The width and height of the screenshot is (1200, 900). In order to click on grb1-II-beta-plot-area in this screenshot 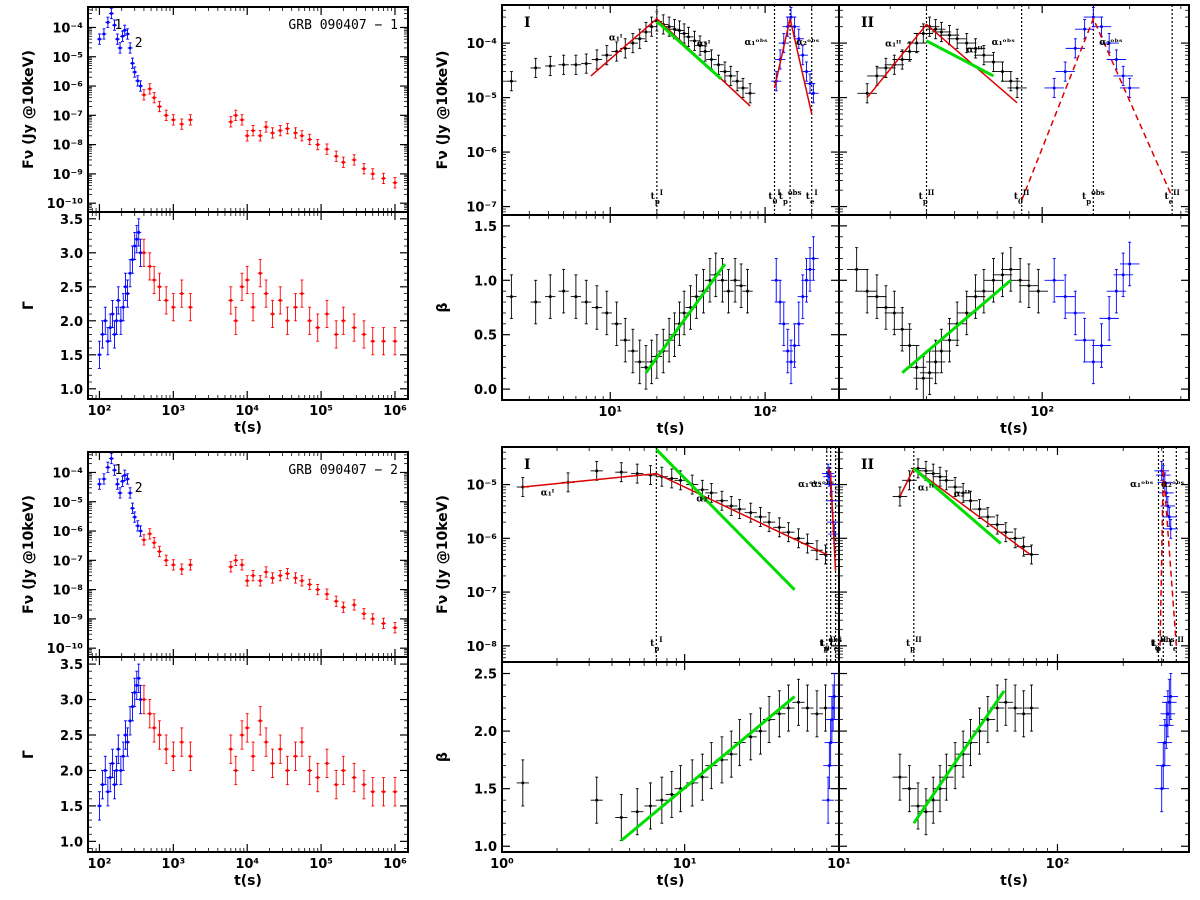, I will do `click(993, 320)`.